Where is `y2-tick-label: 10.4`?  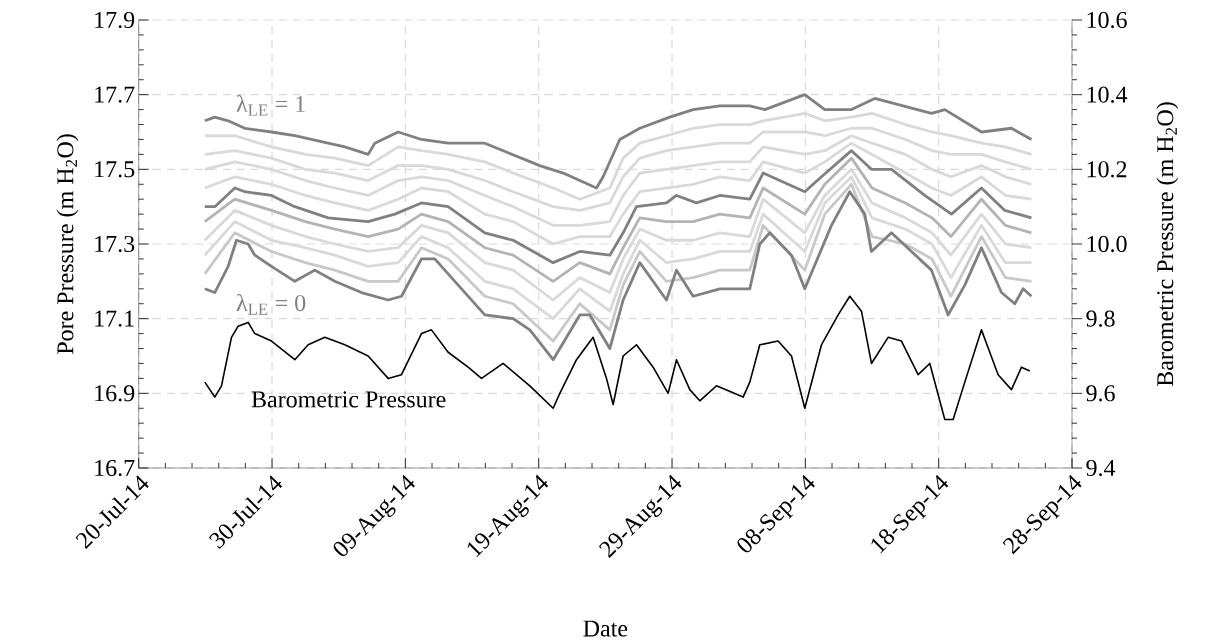 y2-tick-label: 10.4 is located at coordinates (1107, 94).